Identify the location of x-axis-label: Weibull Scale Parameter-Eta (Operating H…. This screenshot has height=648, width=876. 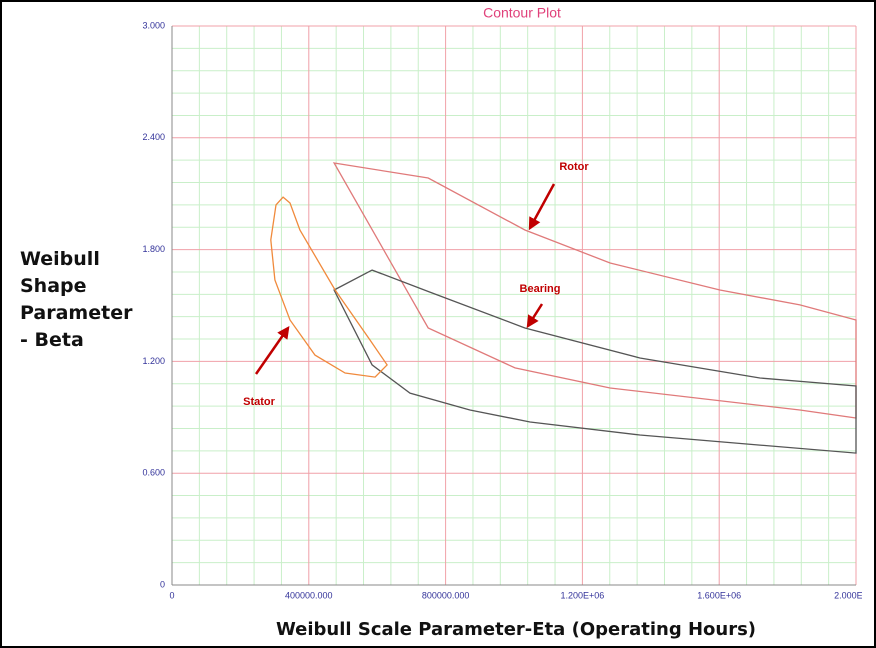
(516, 629).